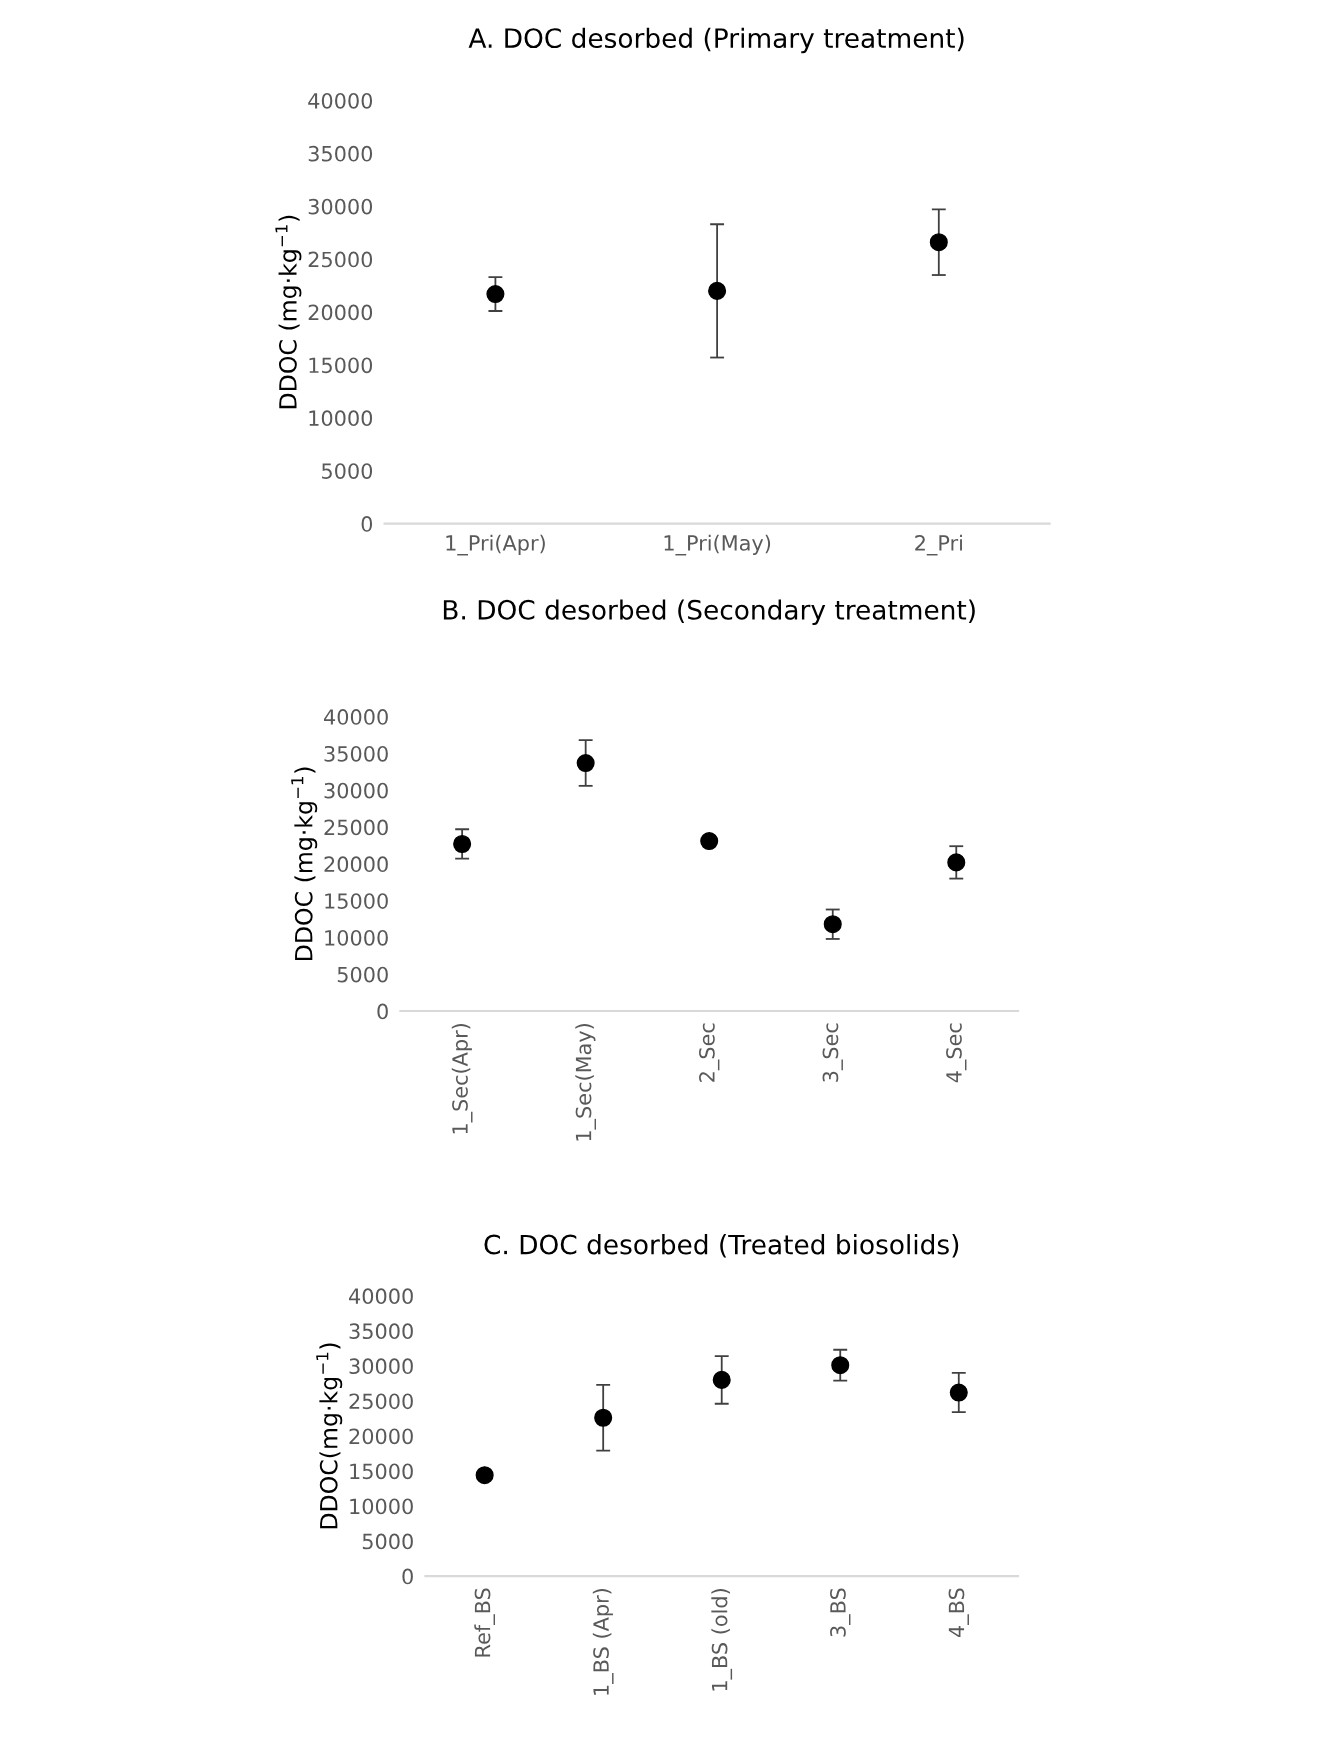  I want to click on x-tick-label: 3_Sec, so click(832, 1052).